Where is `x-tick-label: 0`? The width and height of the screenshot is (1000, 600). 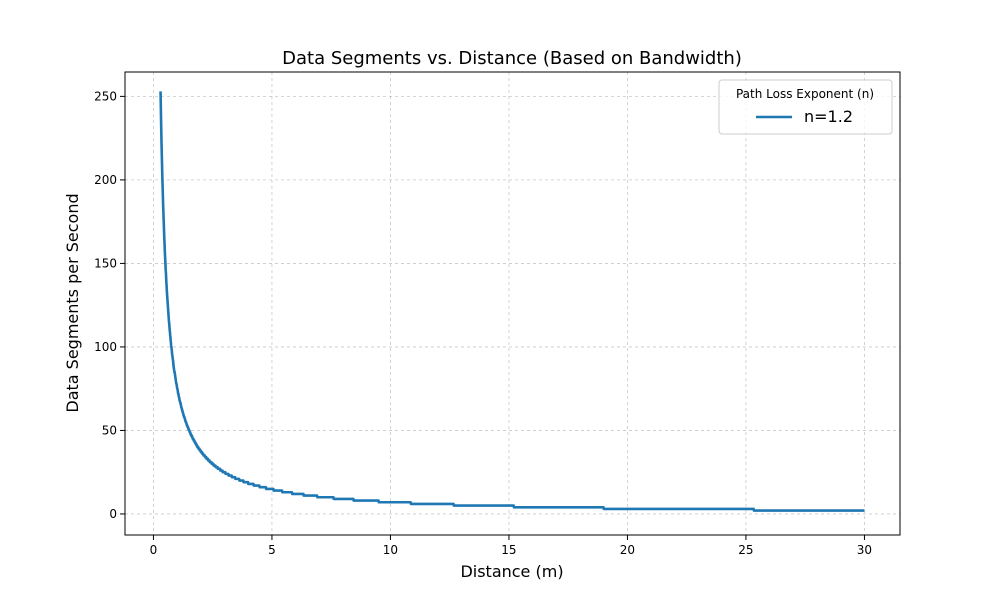
x-tick-label: 0 is located at coordinates (154, 550).